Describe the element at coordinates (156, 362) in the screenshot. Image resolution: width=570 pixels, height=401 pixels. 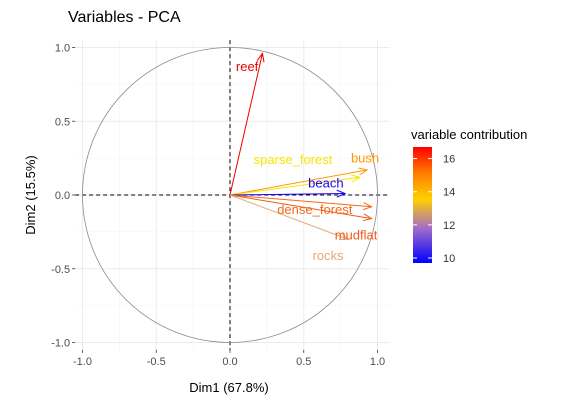
I see `x-tick-label: -0.5` at that location.